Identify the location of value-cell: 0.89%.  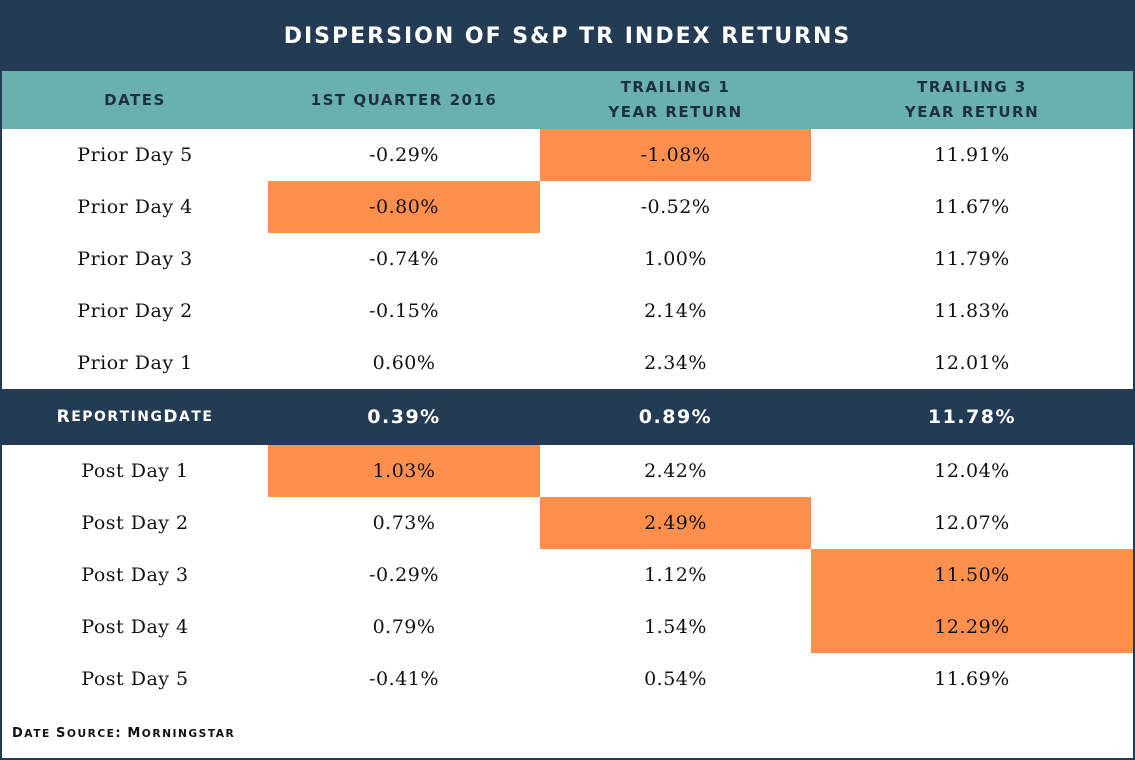
(675, 417).